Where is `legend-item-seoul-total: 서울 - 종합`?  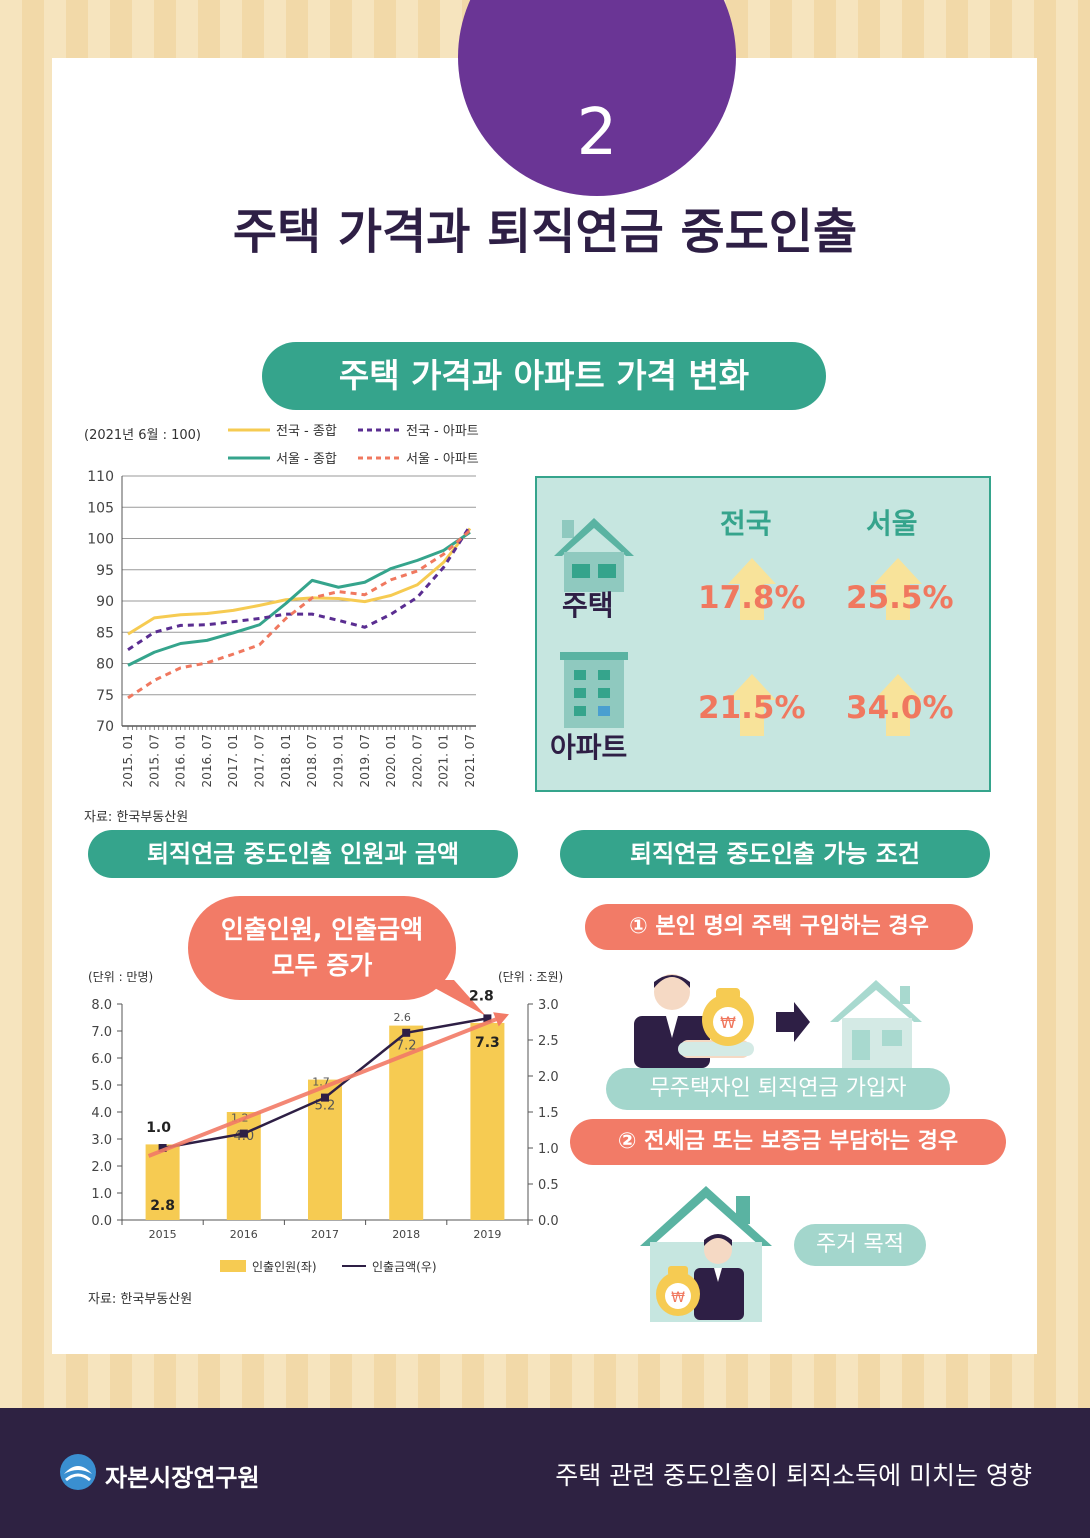 legend-item-seoul-total: 서울 - 종합 is located at coordinates (282, 457).